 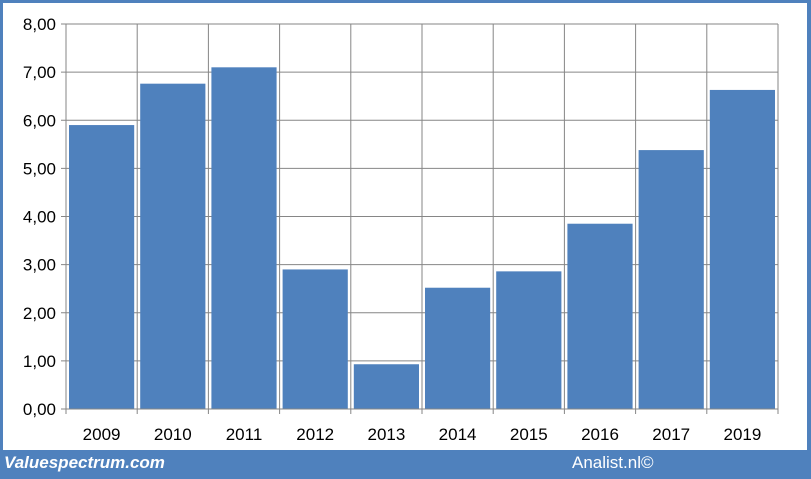 What do you see at coordinates (529, 340) in the screenshot?
I see `bar-2015` at bounding box center [529, 340].